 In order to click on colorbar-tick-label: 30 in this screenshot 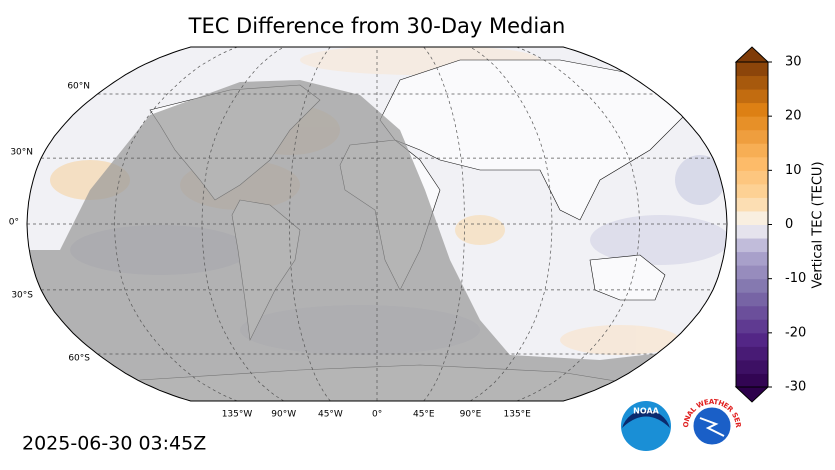, I will do `click(793, 62)`.